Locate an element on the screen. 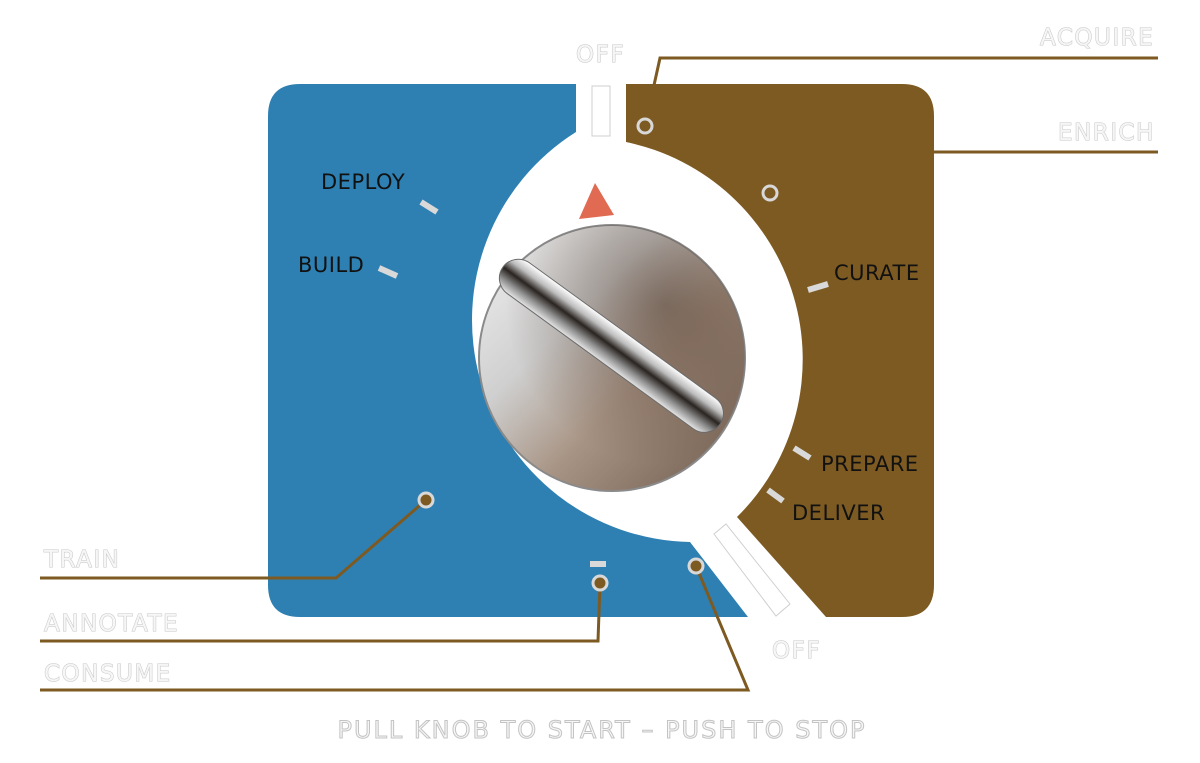  pointer-icon is located at coordinates (596, 201).